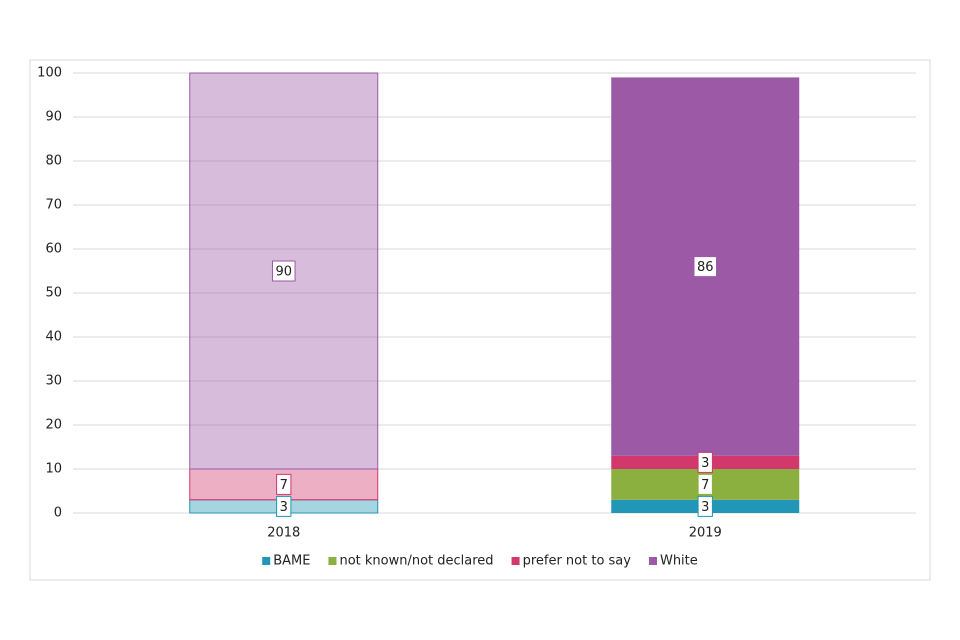 The height and width of the screenshot is (640, 960). Describe the element at coordinates (679, 561) in the screenshot. I see `legend-label: White` at that location.